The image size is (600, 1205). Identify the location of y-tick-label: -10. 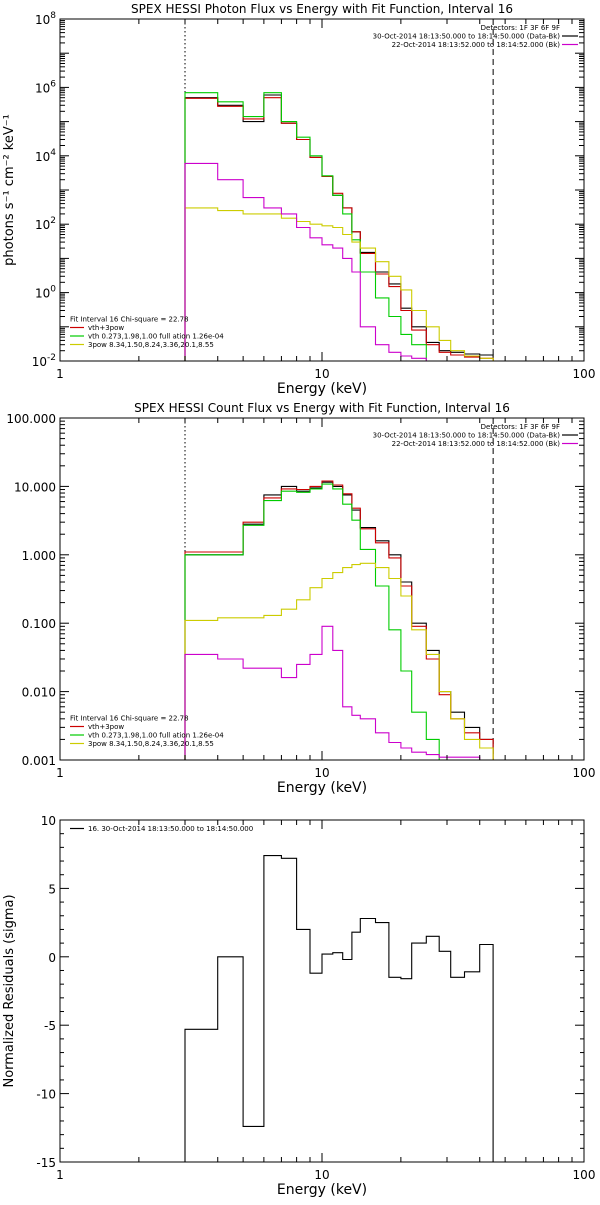
(46, 1095).